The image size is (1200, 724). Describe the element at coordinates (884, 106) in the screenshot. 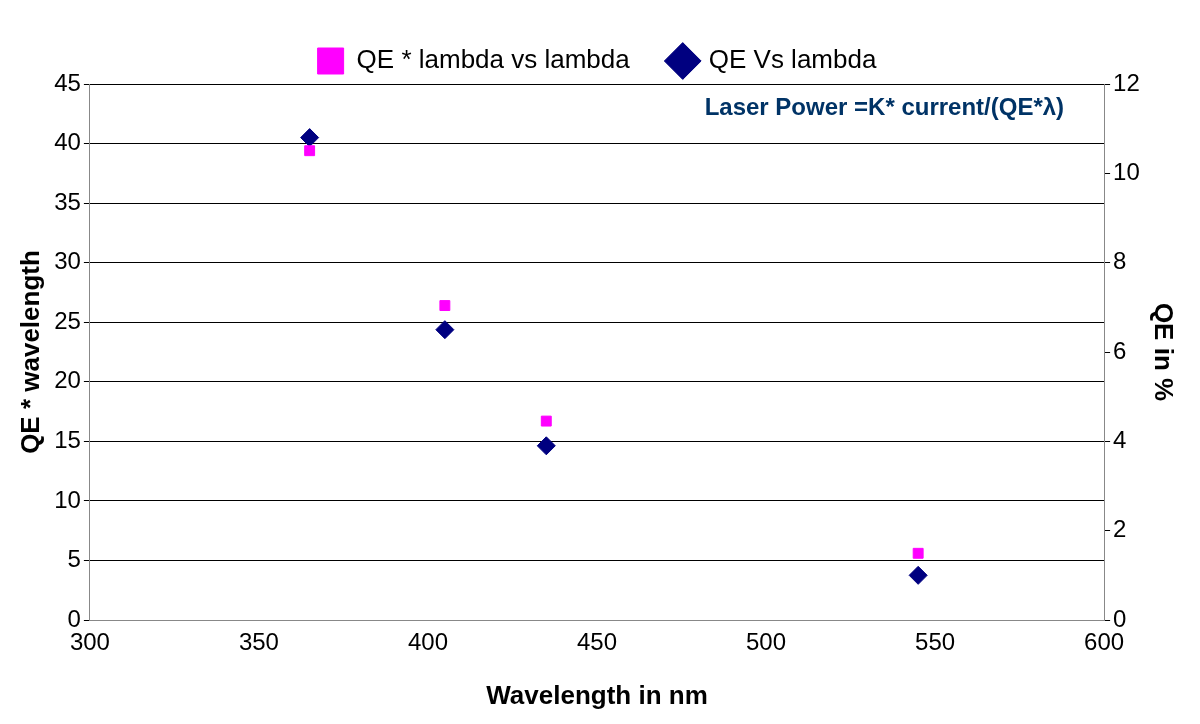

I see `annotation: Laser Power =K* current/(QE*λ)` at that location.